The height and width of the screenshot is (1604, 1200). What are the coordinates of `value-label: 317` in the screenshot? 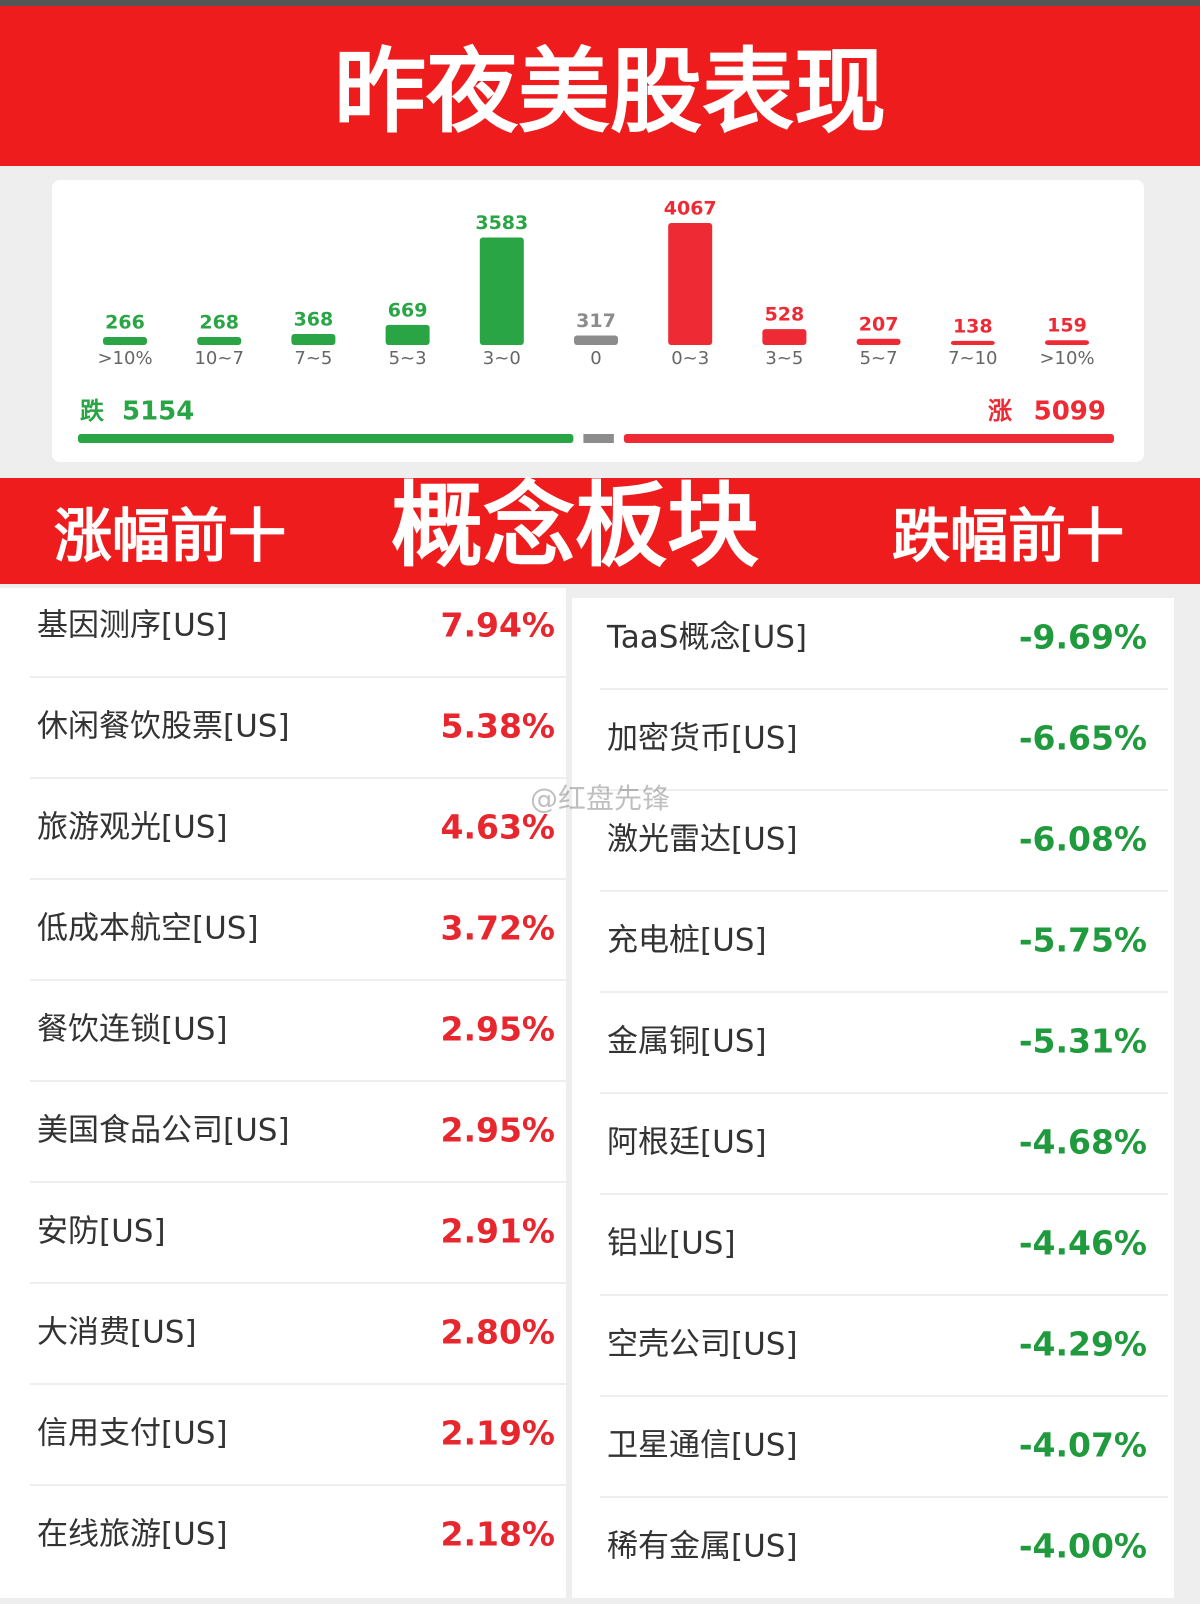 It's located at (596, 321).